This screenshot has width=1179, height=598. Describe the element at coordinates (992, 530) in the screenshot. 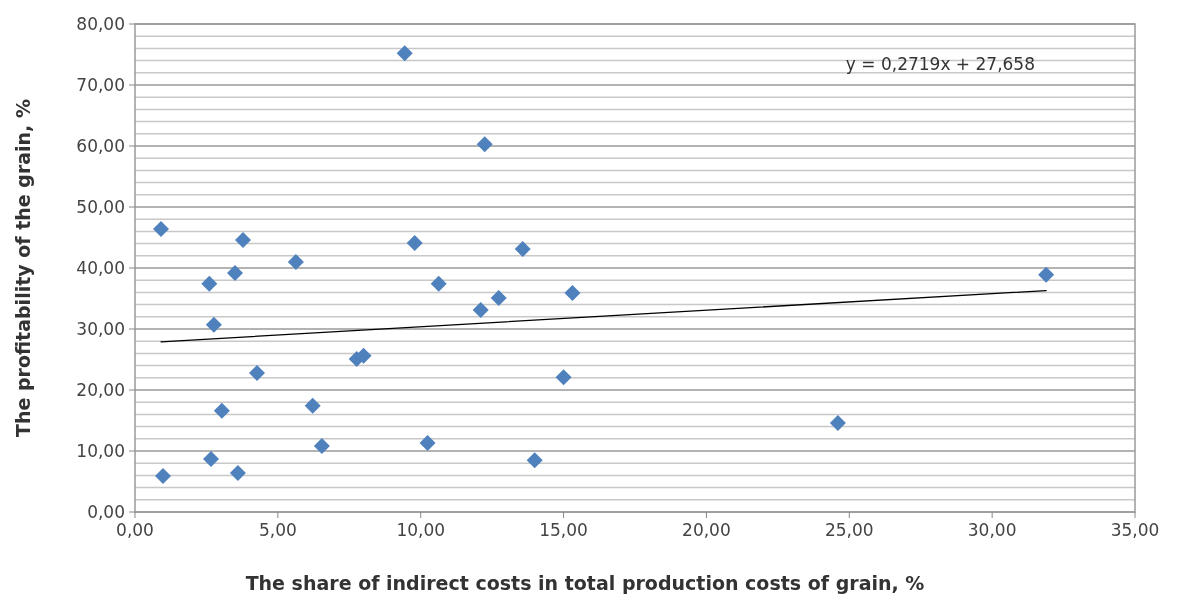

I see `x-tick-label: 30,00` at that location.